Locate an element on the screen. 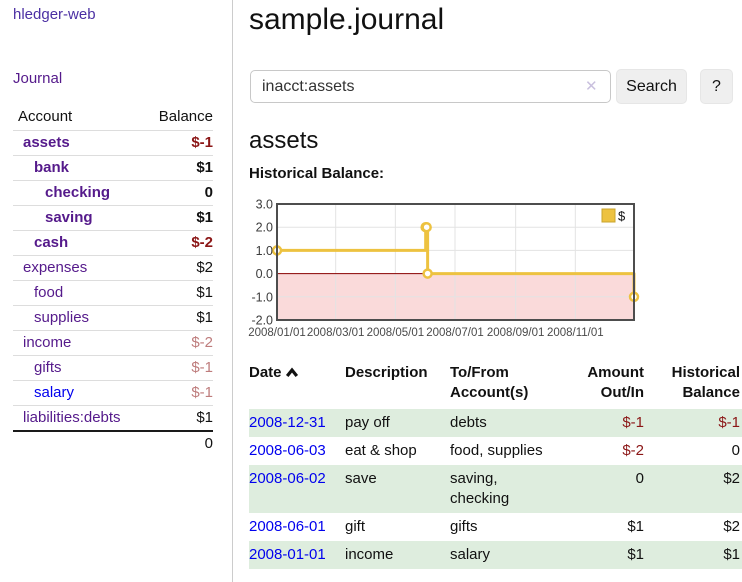 Image resolution: width=742 pixels, height=582 pixels. search-button: Search is located at coordinates (651, 86).